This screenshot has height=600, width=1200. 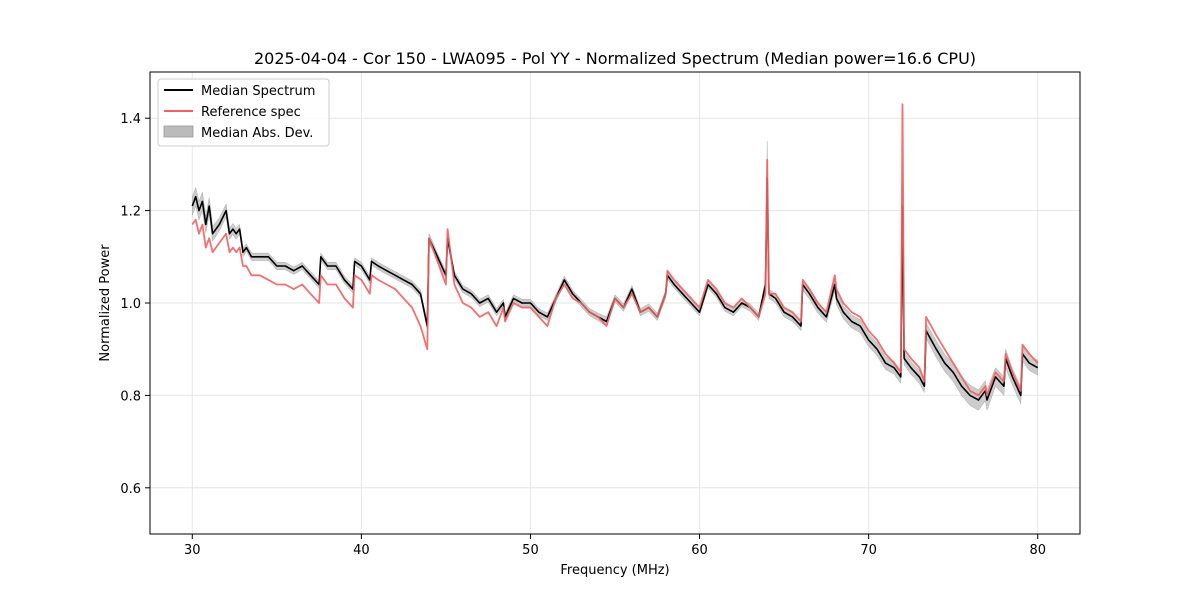 I want to click on legend-box, so click(x=243, y=112).